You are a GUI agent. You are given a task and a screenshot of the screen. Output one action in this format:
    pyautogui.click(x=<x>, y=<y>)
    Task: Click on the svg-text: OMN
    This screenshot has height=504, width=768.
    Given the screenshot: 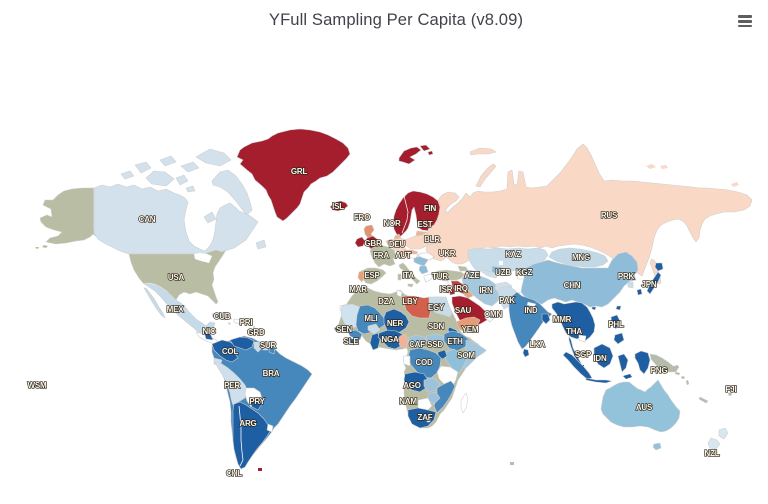 What is the action you would take?
    pyautogui.click(x=493, y=314)
    